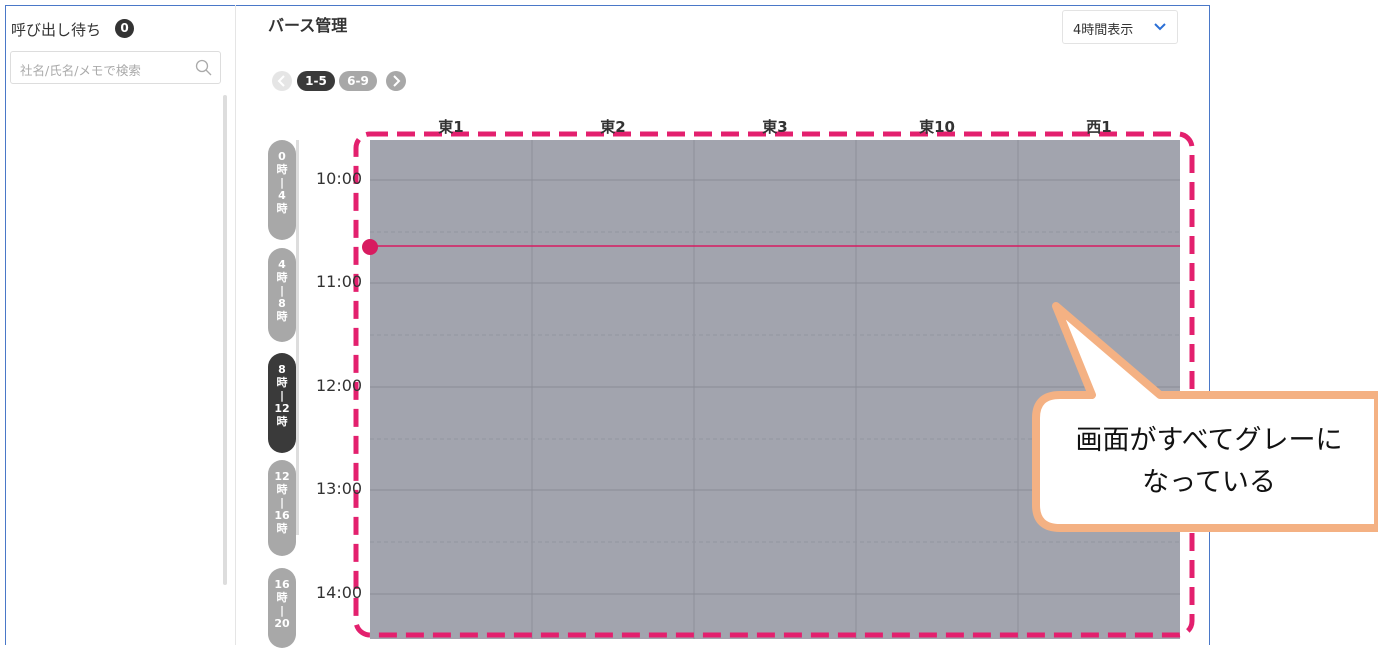  What do you see at coordinates (937, 127) in the screenshot?
I see `berth-header: 東10` at bounding box center [937, 127].